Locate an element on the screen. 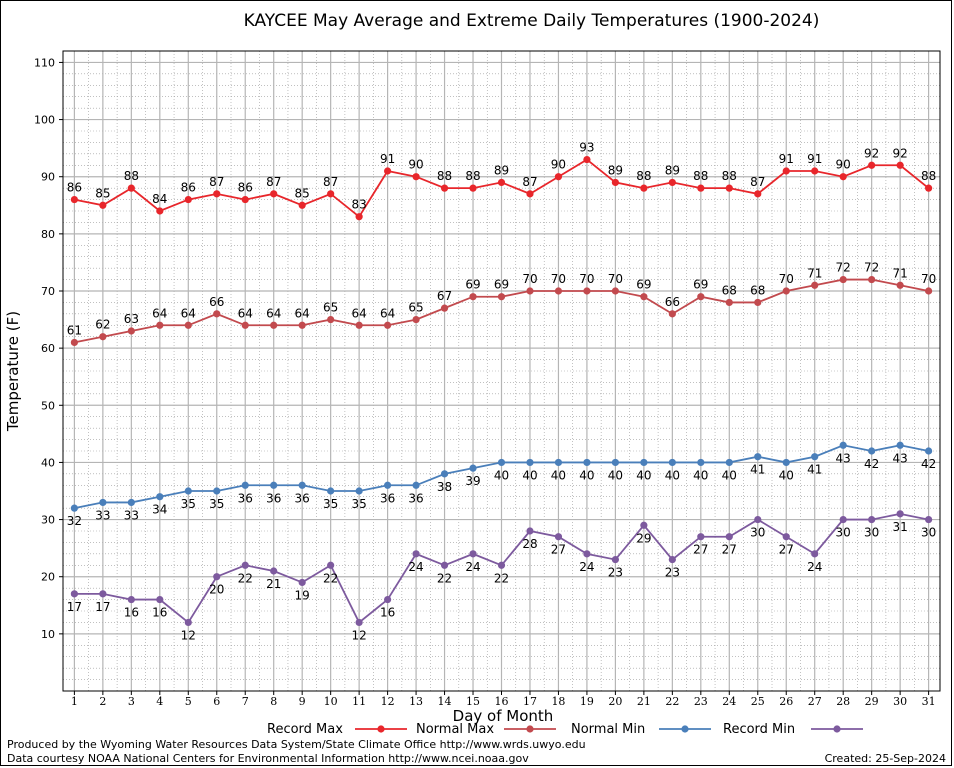 Image resolution: width=954 pixels, height=768 pixels. record-max-data-label: 91 is located at coordinates (786, 159).